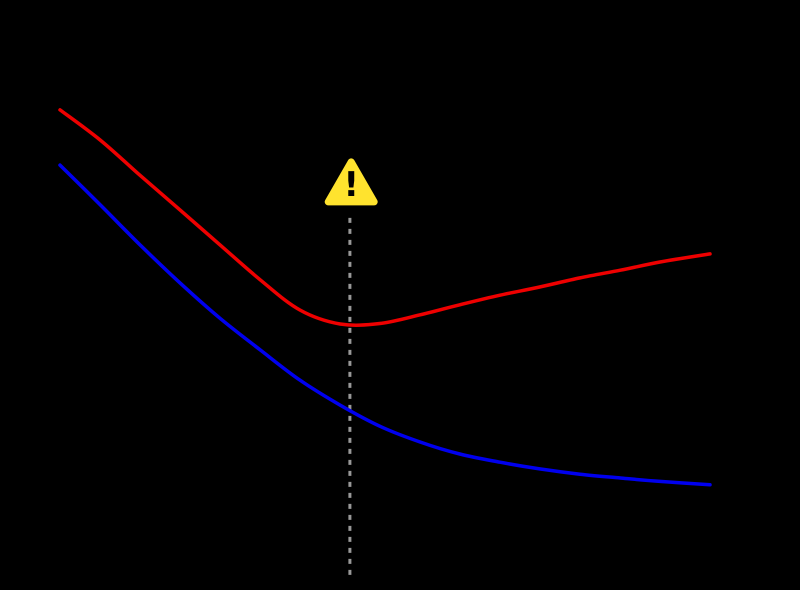 This screenshot has height=590, width=800. Describe the element at coordinates (351, 185) in the screenshot. I see `warning-exclamation-glyph: !` at that location.